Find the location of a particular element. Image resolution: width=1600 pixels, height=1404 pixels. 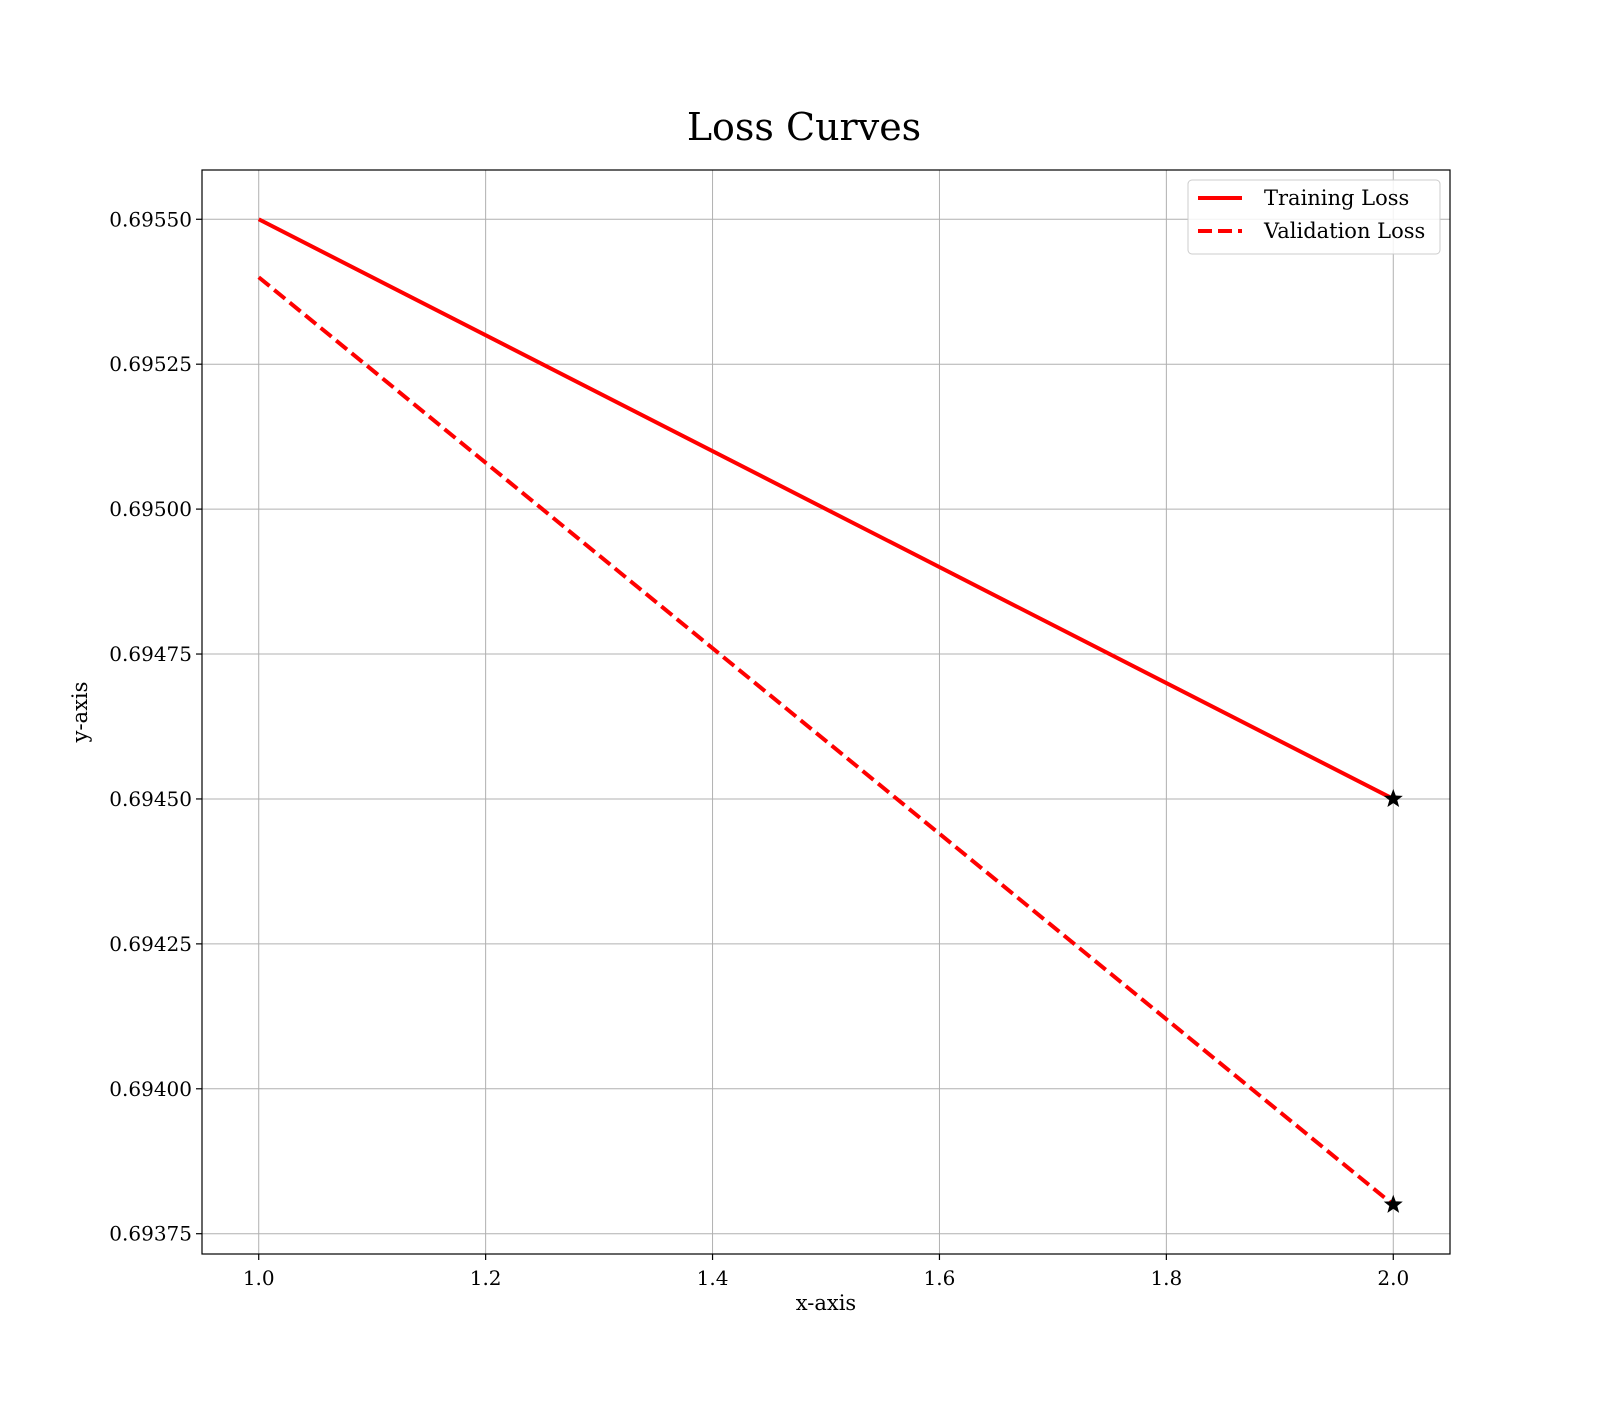

y-tick-label: 0.69450 is located at coordinates (150, 799).